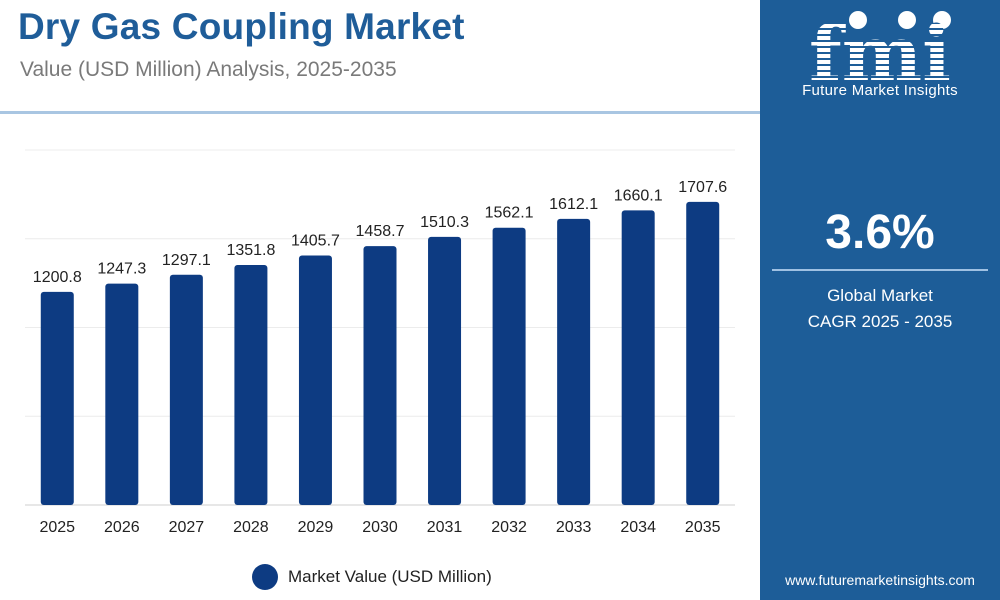 This screenshot has height=600, width=1000. I want to click on x-tick-label: 2029, so click(316, 527).